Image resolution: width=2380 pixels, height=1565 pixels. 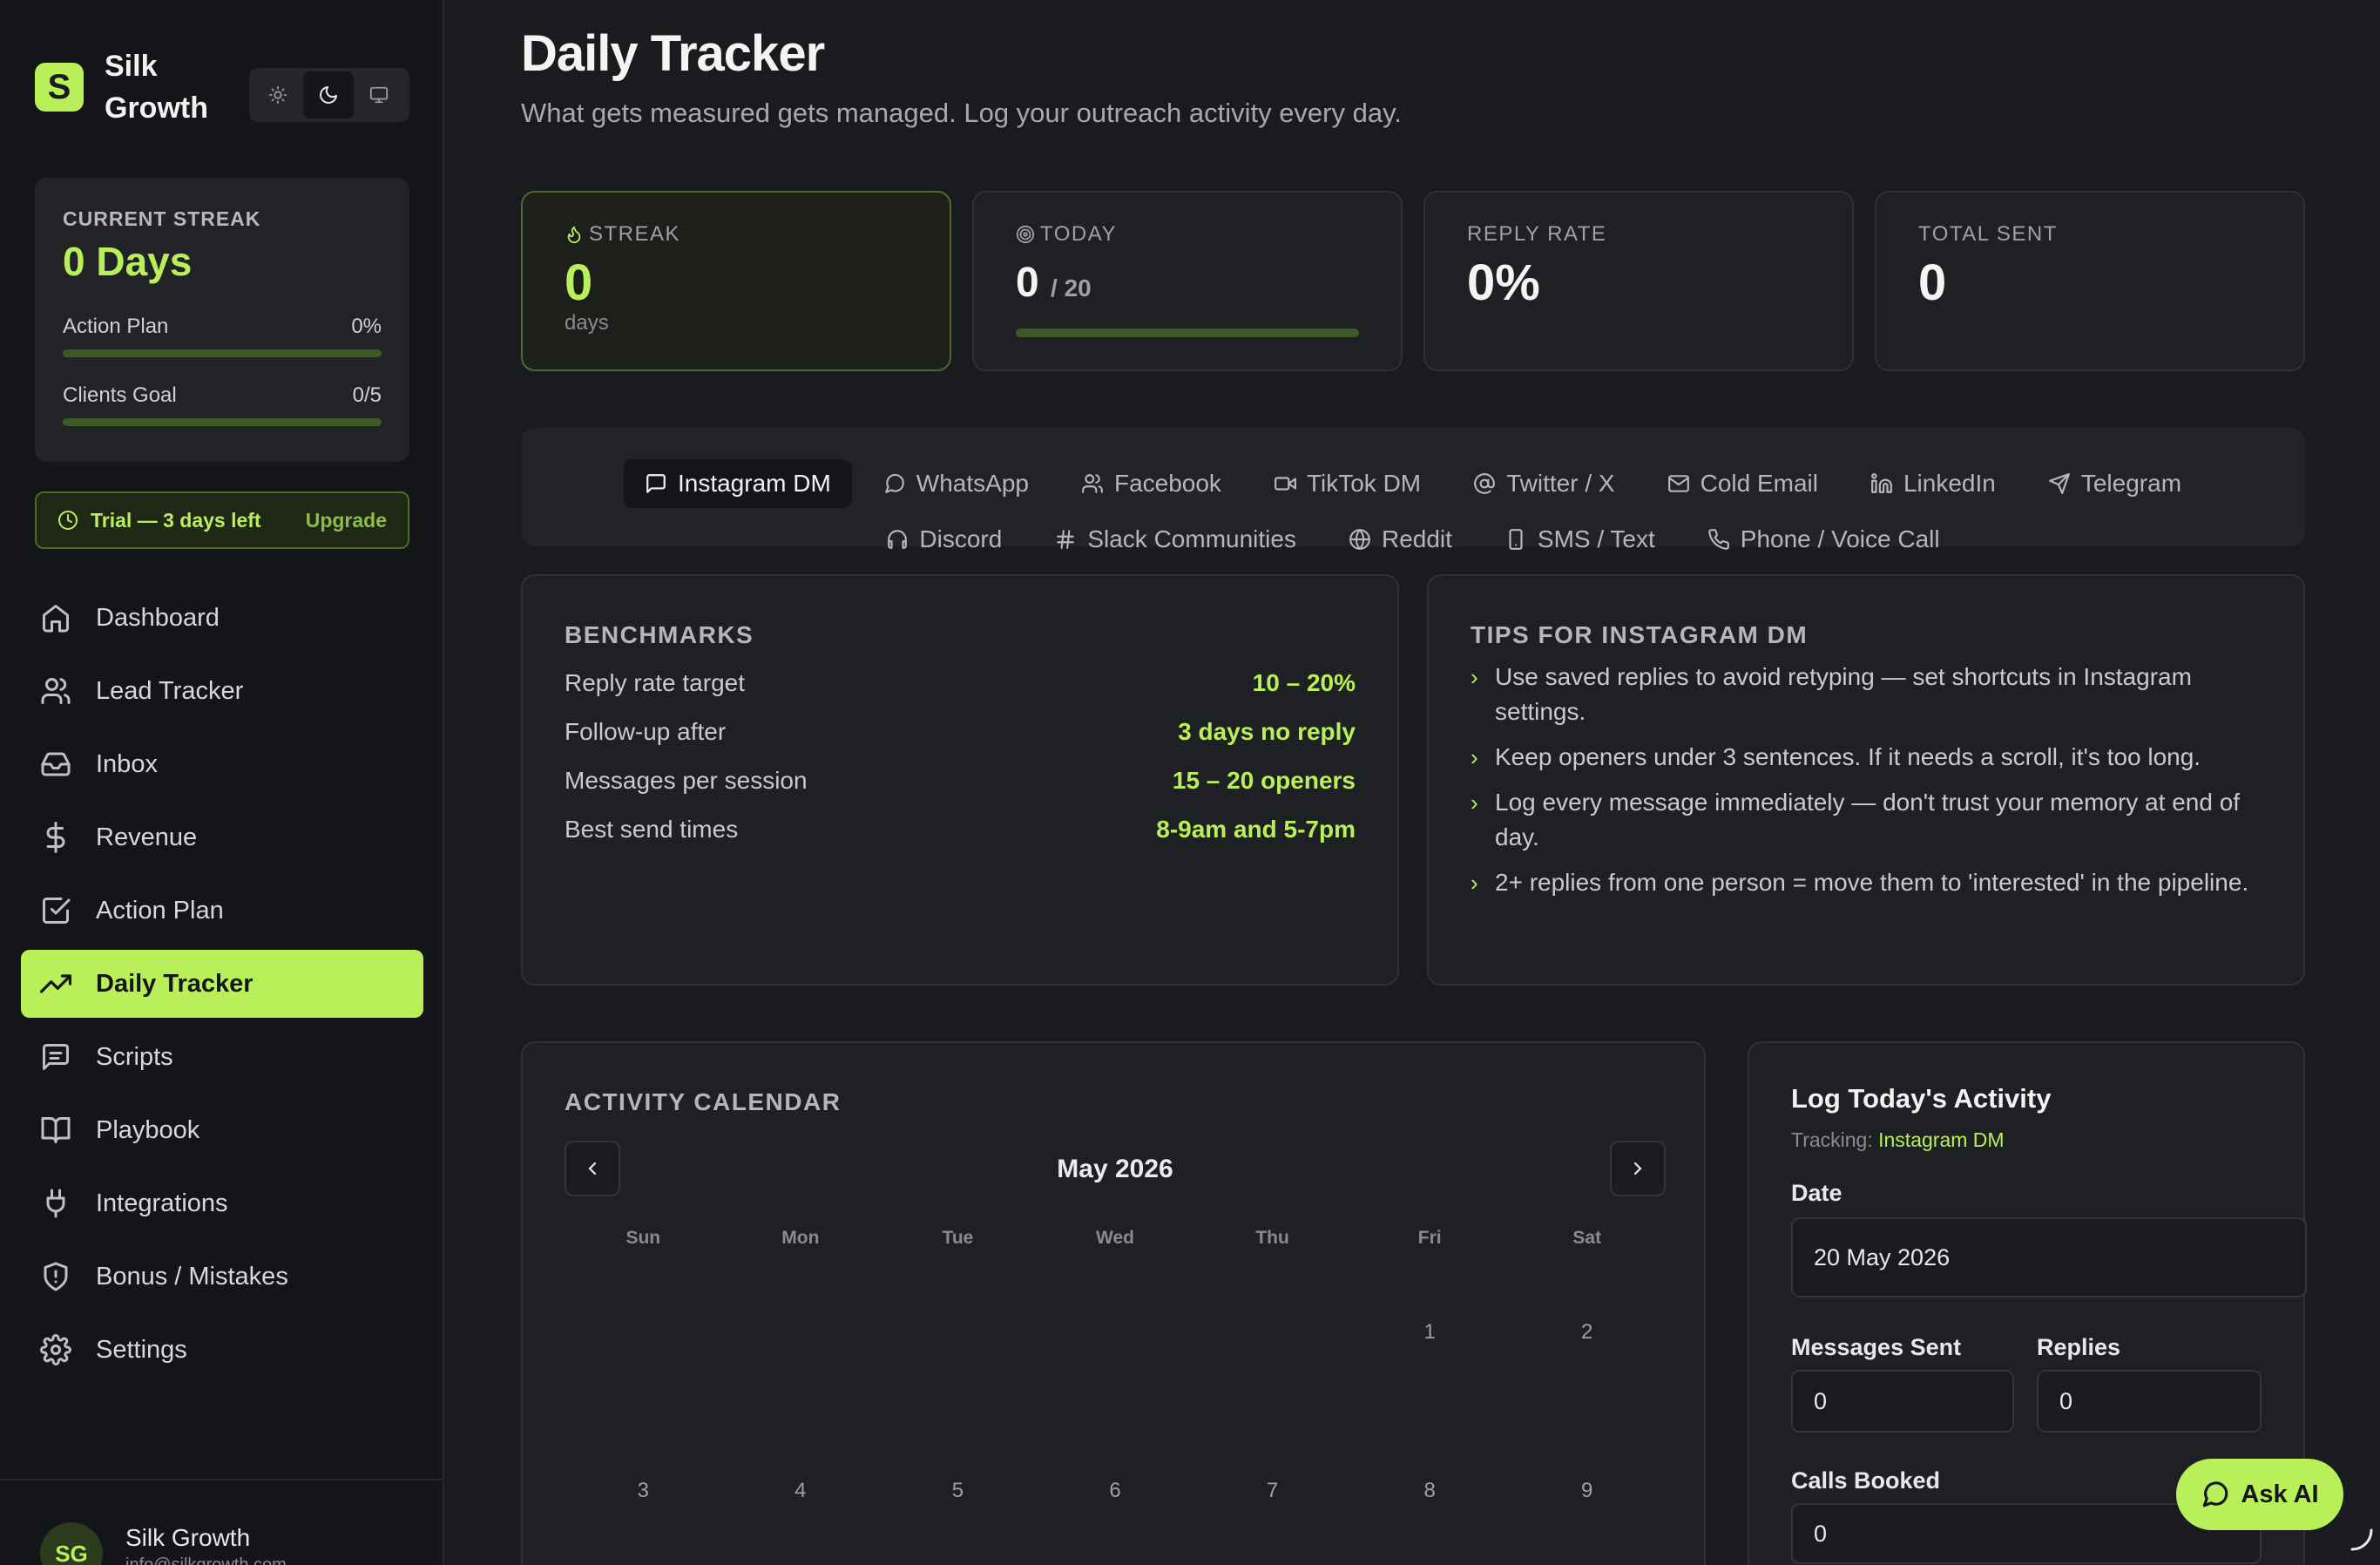 I want to click on calendar-day: 1, so click(x=1429, y=1332).